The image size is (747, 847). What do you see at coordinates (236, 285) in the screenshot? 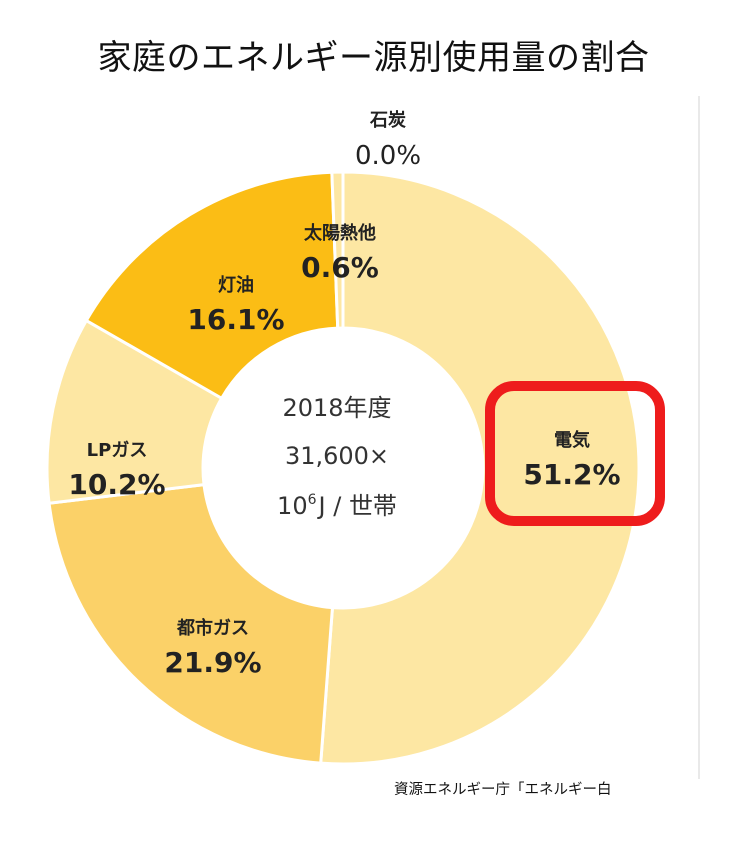
I see `slice-label-灯油: 灯油` at bounding box center [236, 285].